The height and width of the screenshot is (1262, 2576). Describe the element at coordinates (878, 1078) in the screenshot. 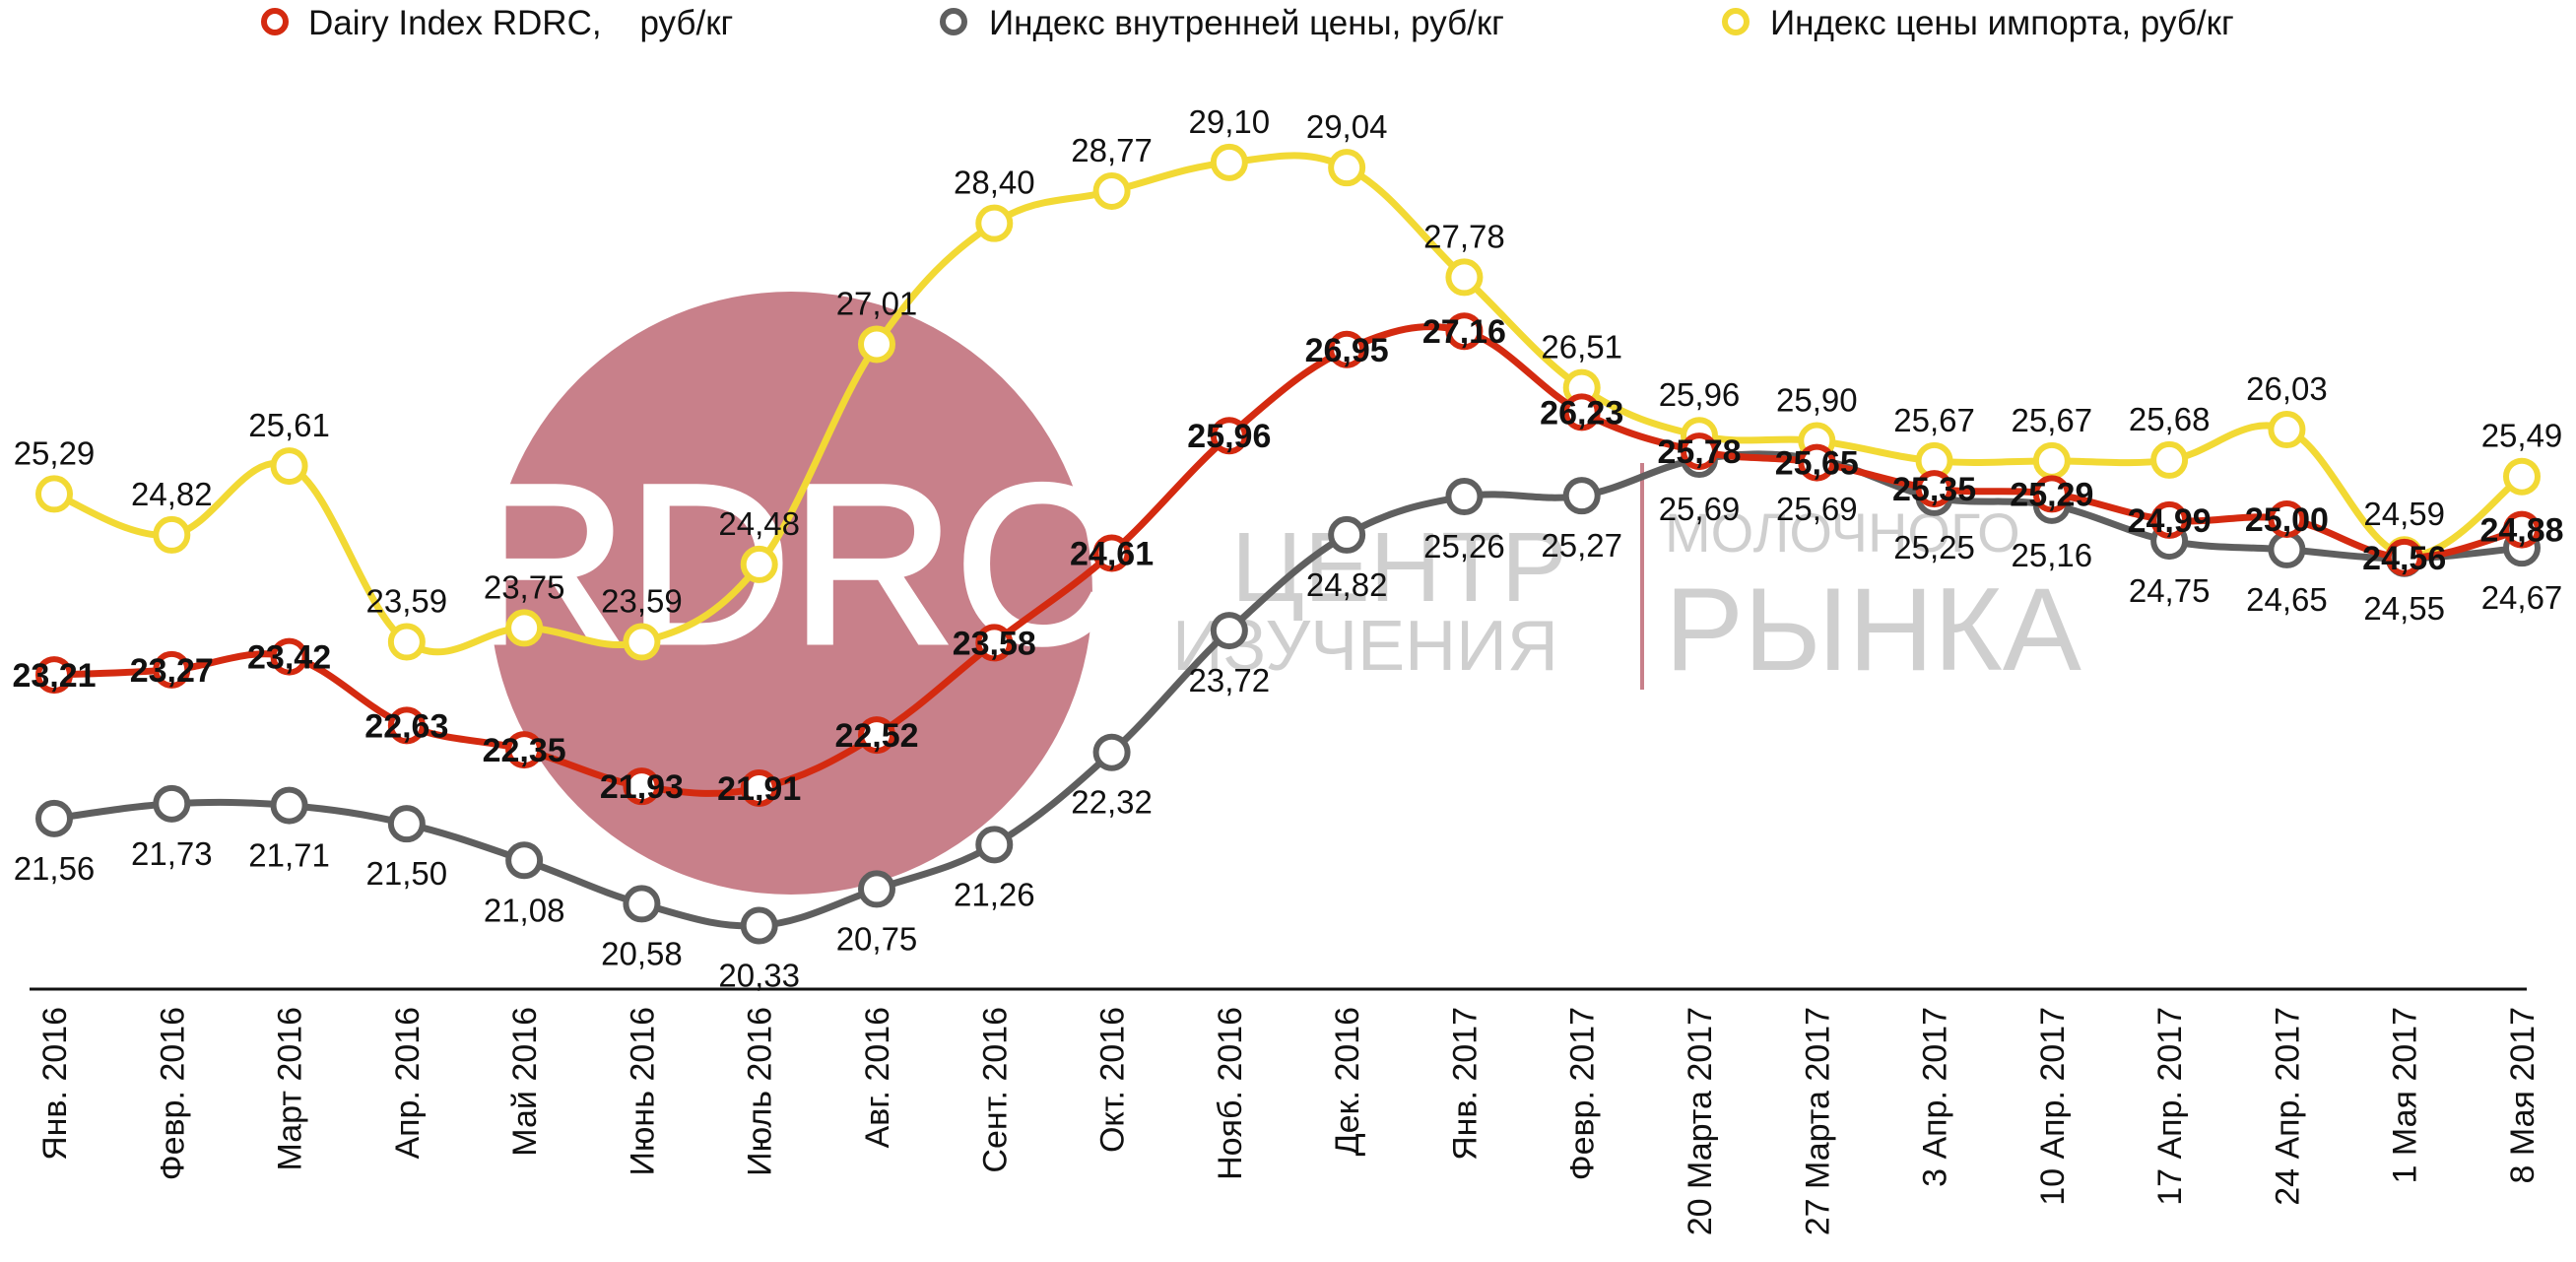

I see `x-tick-label: Авг. 2016` at that location.